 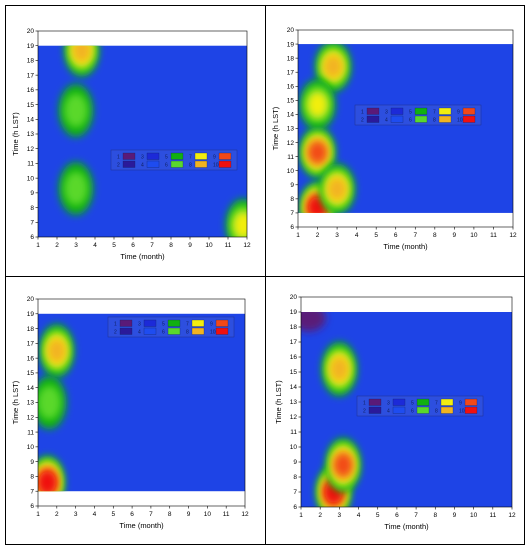 I want to click on y-tick-label: 9, so click(x=292, y=185).